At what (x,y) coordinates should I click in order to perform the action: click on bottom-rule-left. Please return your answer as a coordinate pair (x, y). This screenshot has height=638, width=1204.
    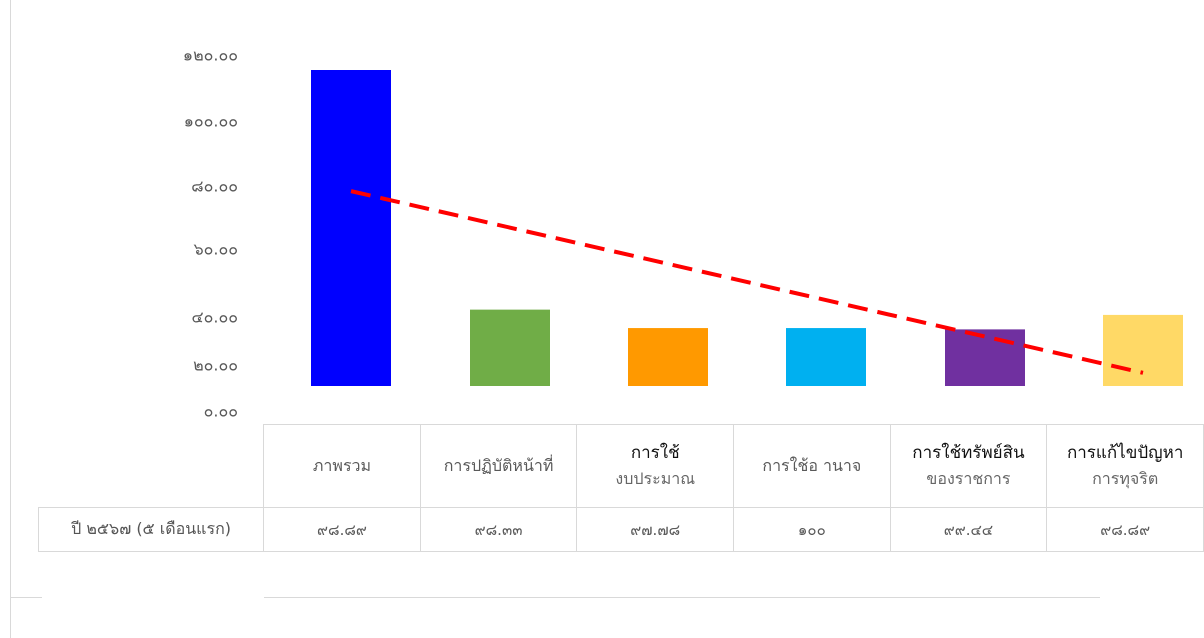
    Looking at the image, I should click on (26, 597).